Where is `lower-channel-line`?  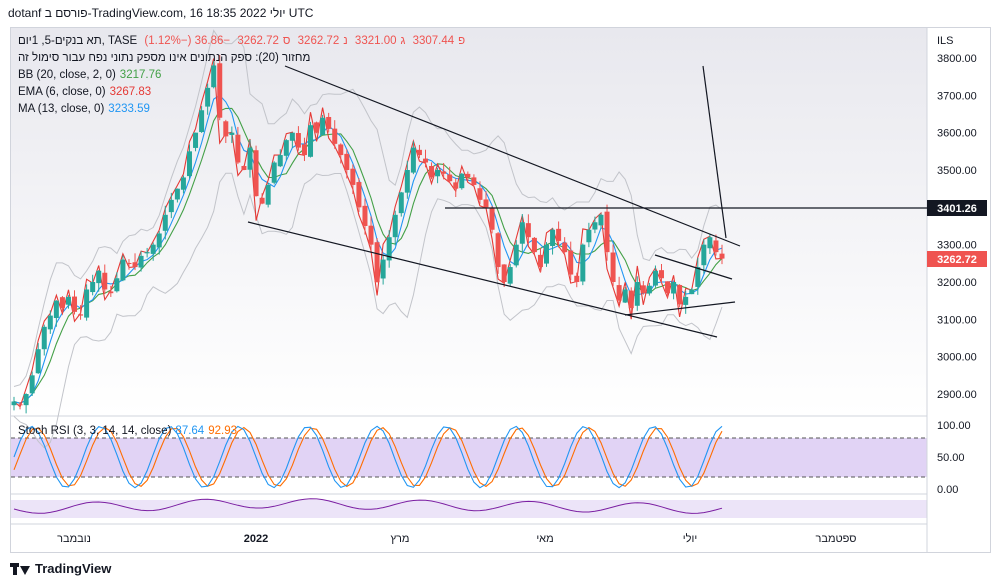 lower-channel-line is located at coordinates (482, 279).